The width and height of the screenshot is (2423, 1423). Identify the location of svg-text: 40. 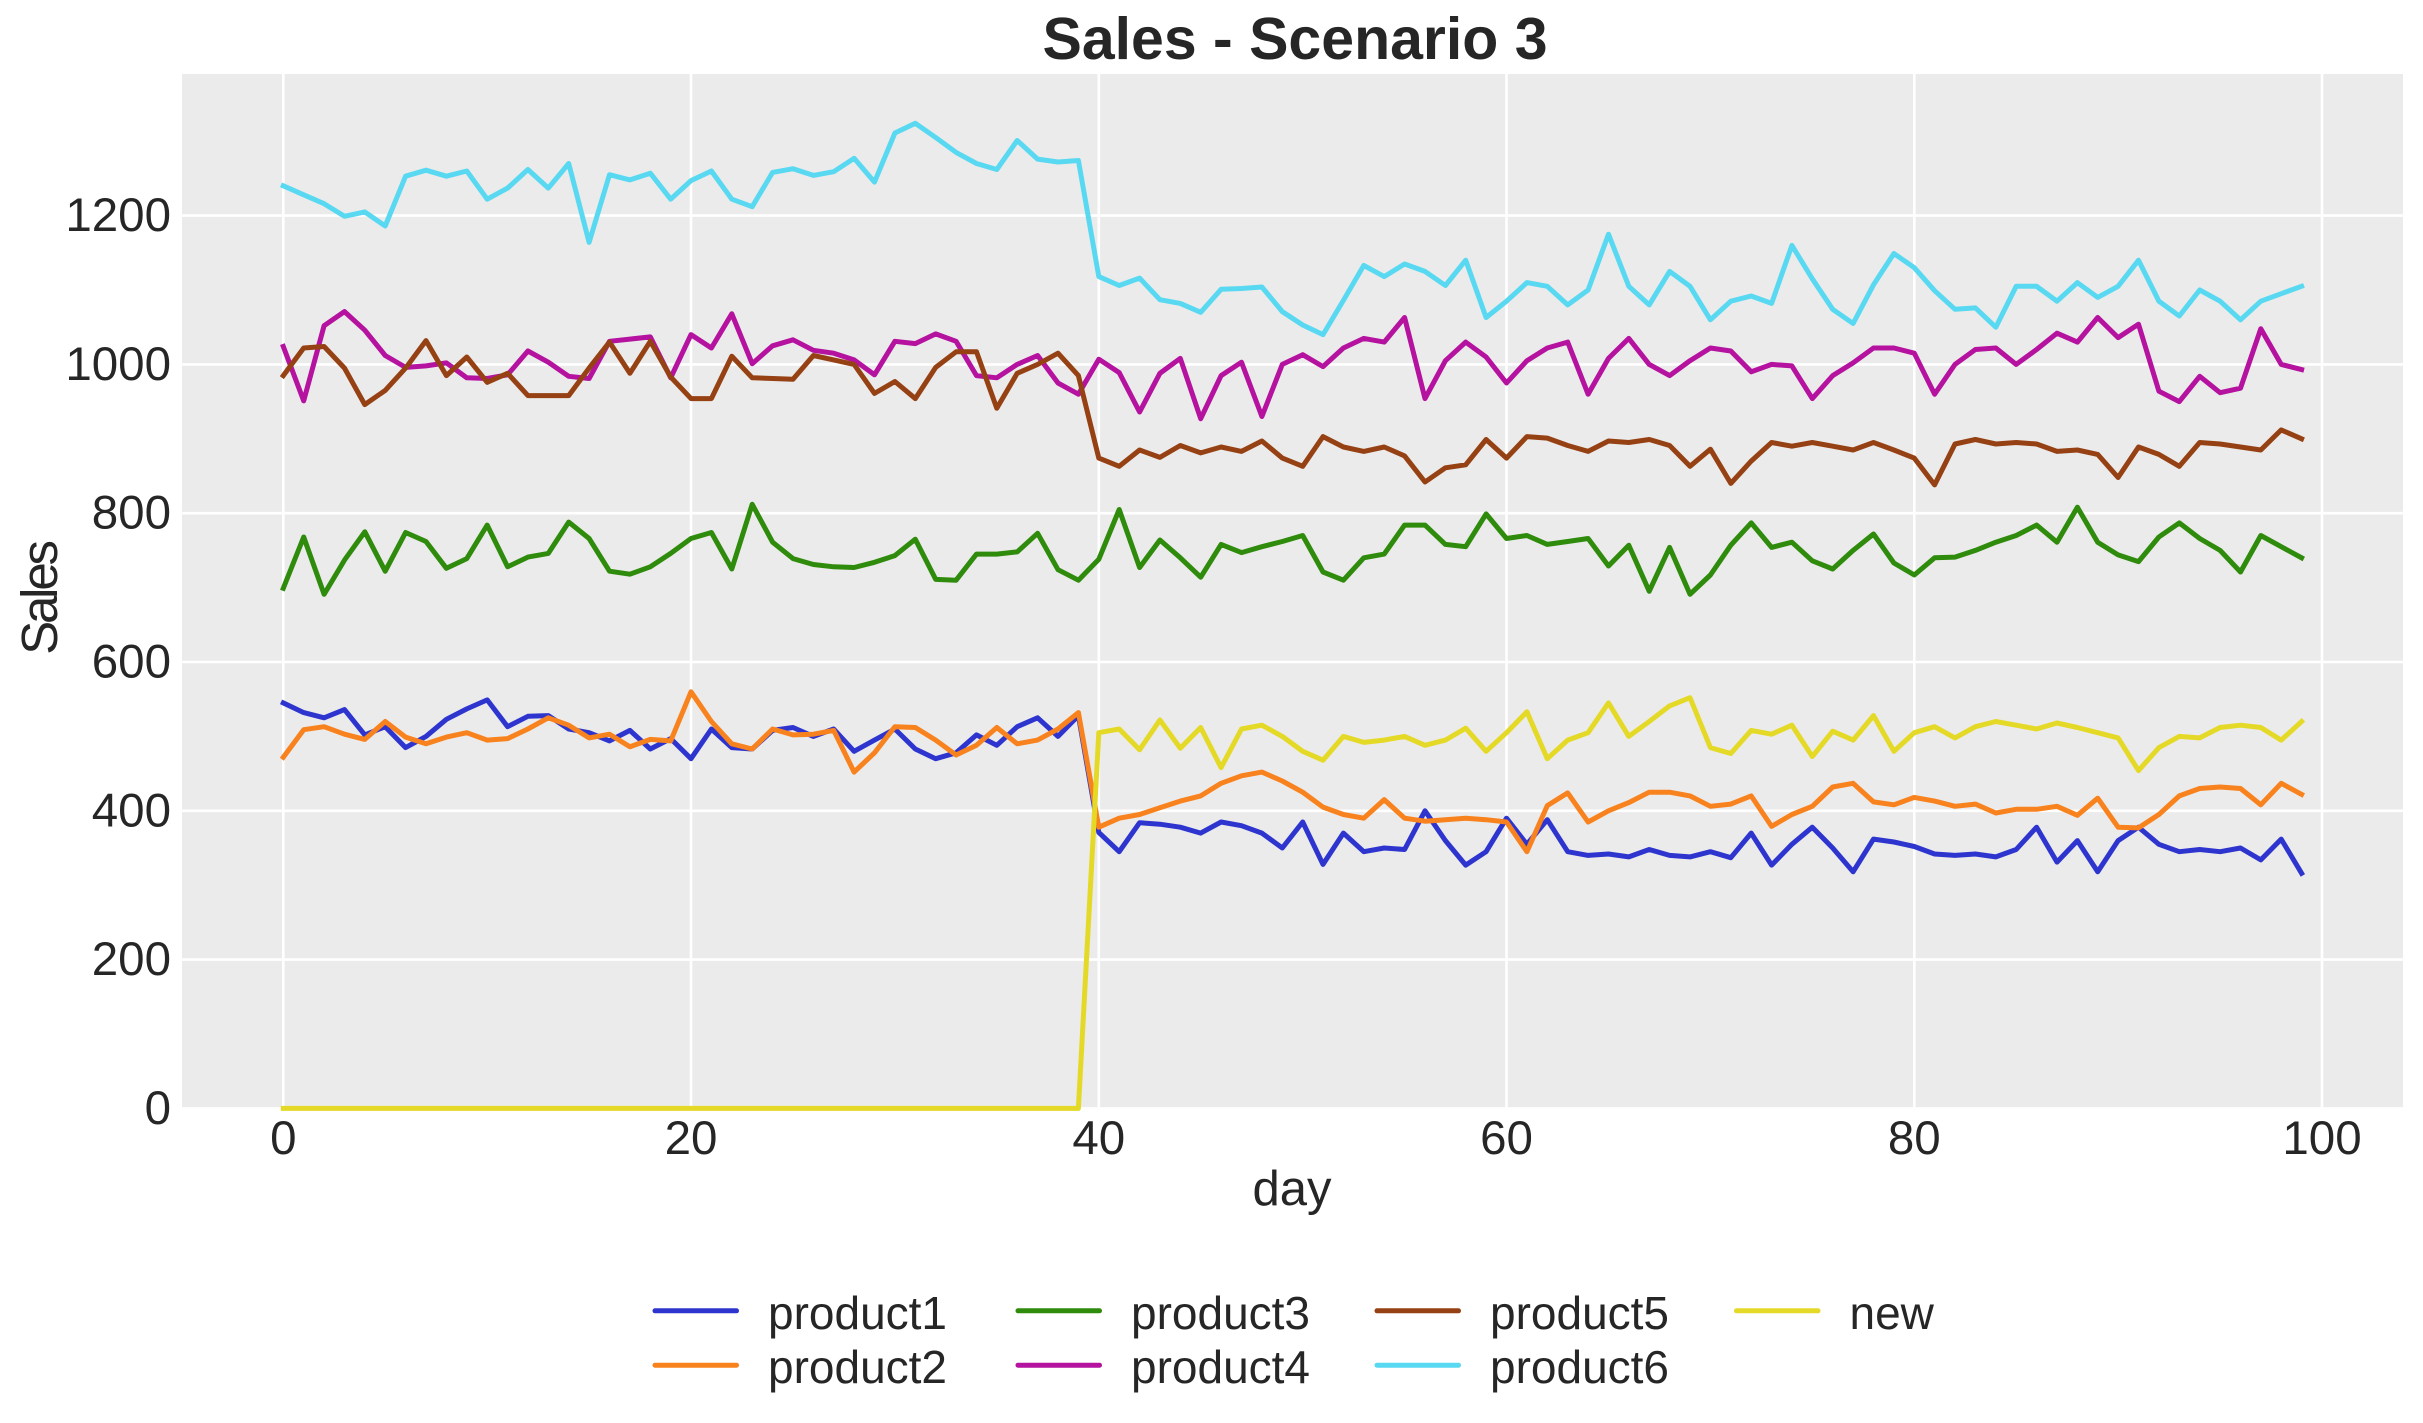
(1098, 1138).